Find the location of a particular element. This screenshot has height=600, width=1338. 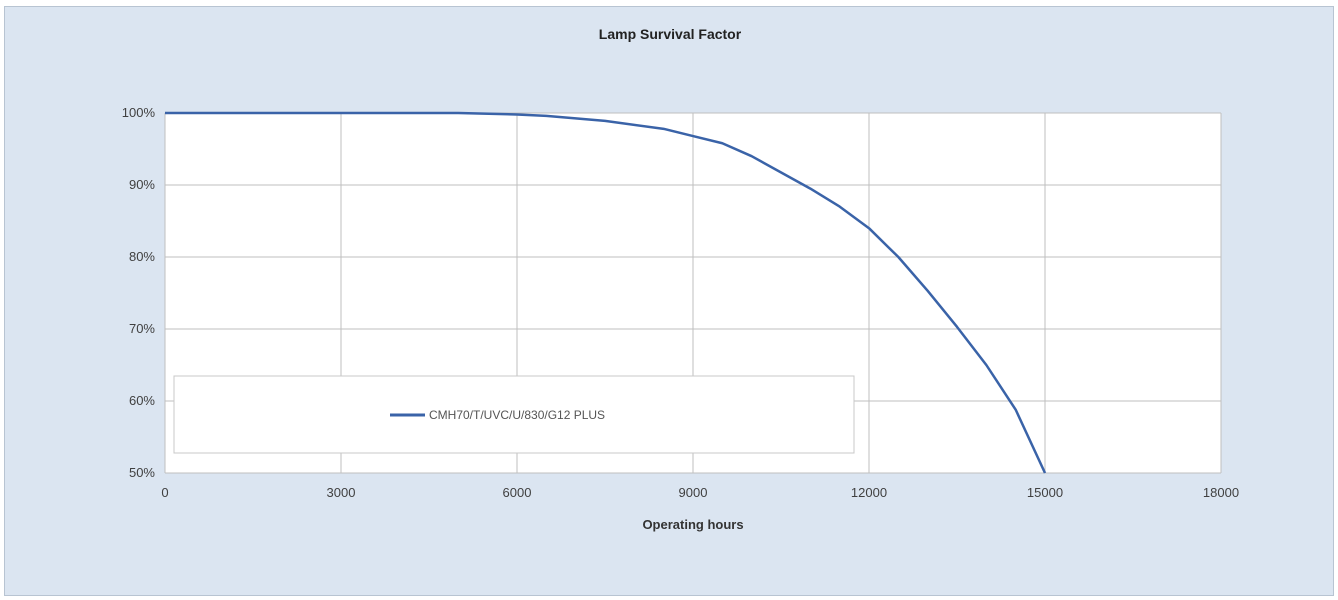

y-tick-label: 100% is located at coordinates (139, 112).